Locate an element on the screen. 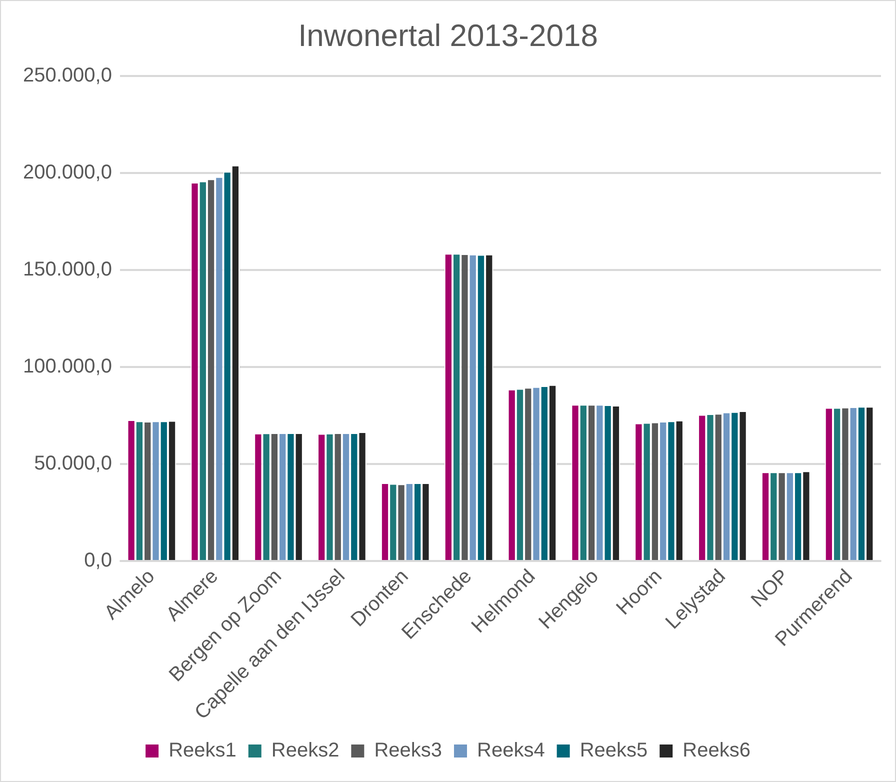  legend-label: Reeks5 is located at coordinates (614, 751).